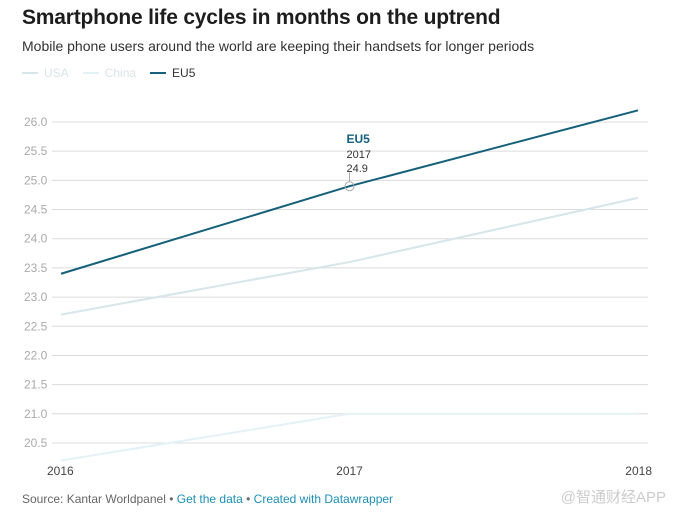  Describe the element at coordinates (349, 471) in the screenshot. I see `x-tick-label: 2017` at that location.